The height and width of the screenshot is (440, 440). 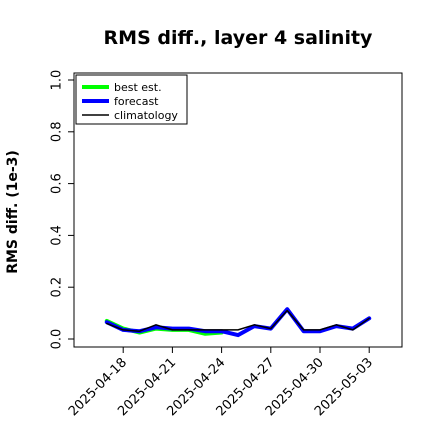 What do you see at coordinates (136, 101) in the screenshot?
I see `legend-label: forecast` at bounding box center [136, 101].